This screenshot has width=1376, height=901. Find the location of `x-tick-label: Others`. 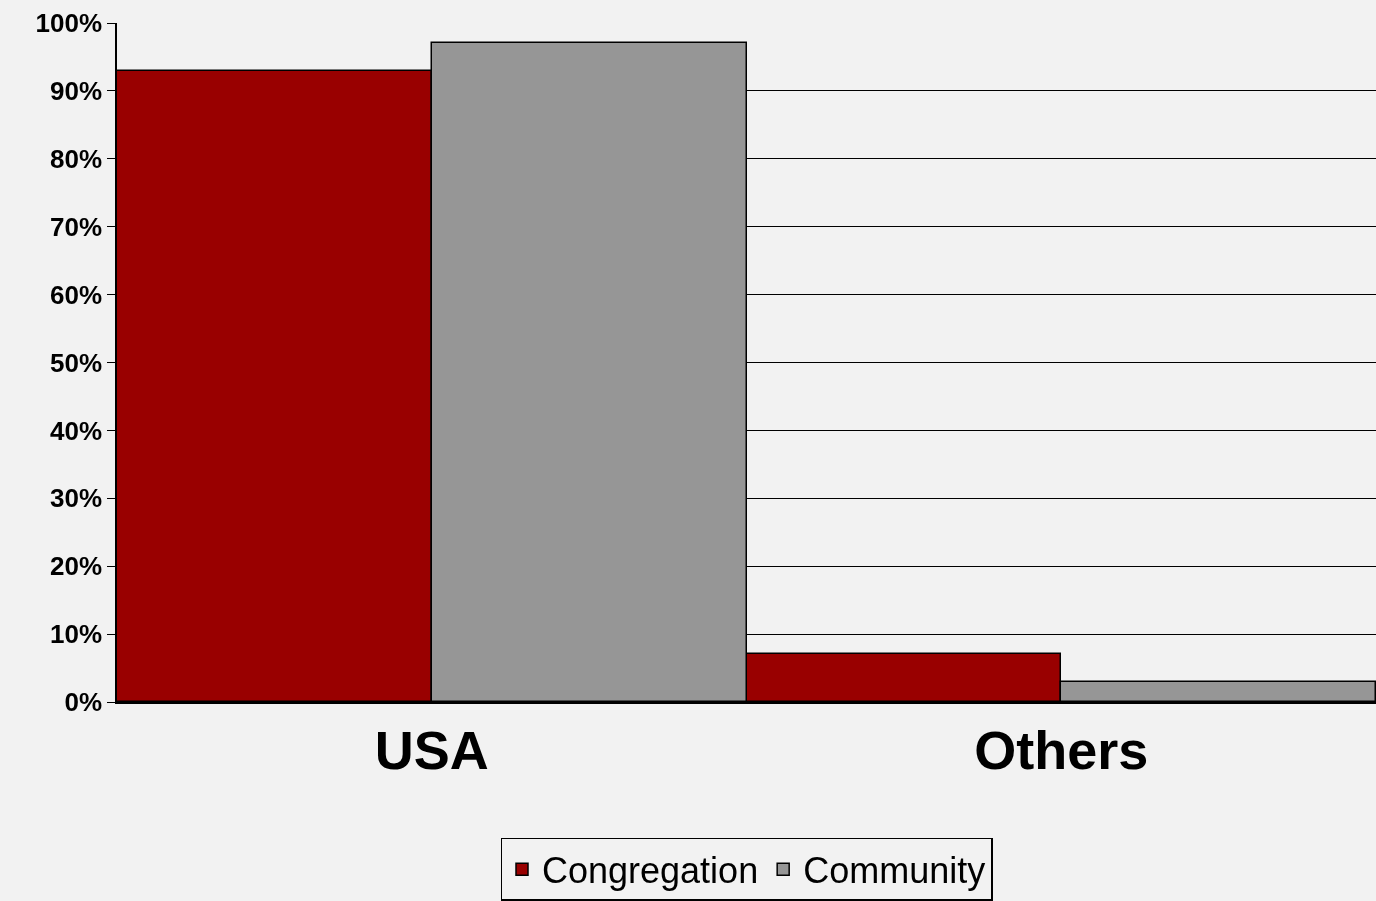

x-tick-label: Others is located at coordinates (1061, 749).